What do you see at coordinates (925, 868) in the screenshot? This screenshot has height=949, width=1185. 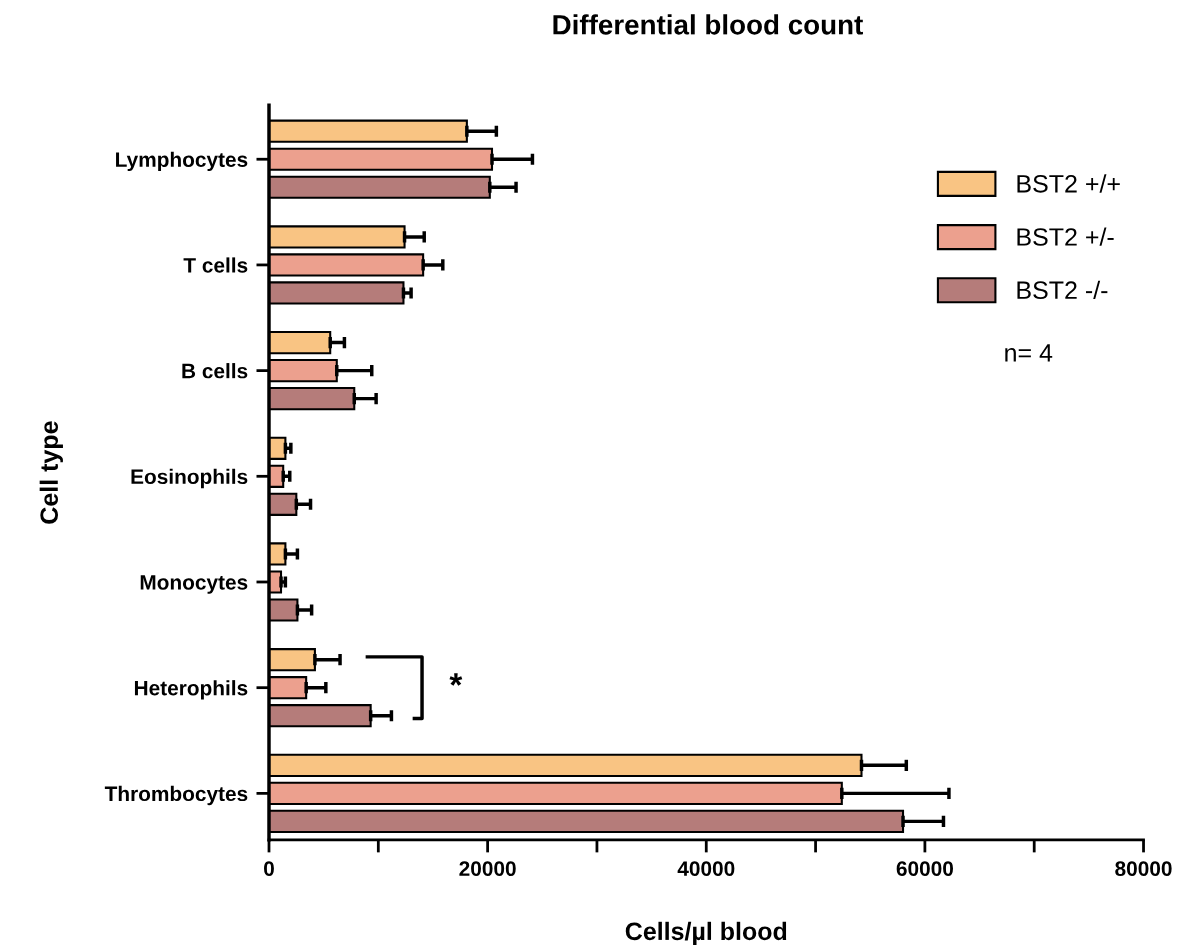 I see `x-tick-label: 60000` at bounding box center [925, 868].